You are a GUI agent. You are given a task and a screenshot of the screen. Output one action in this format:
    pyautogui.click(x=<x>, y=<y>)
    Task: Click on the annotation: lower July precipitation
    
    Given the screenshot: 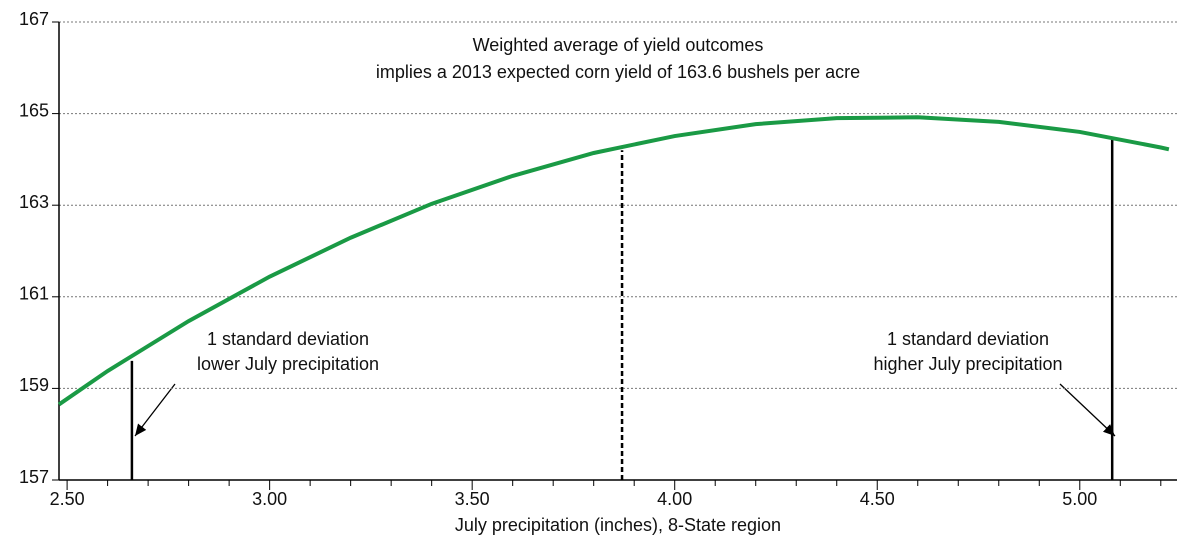 What is the action you would take?
    pyautogui.click(x=288, y=364)
    